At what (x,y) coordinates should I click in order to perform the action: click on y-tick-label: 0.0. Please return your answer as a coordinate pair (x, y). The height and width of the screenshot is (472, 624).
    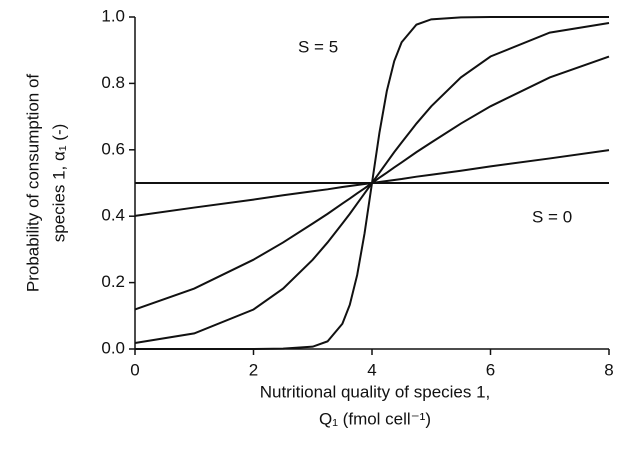
    Looking at the image, I should click on (113, 347).